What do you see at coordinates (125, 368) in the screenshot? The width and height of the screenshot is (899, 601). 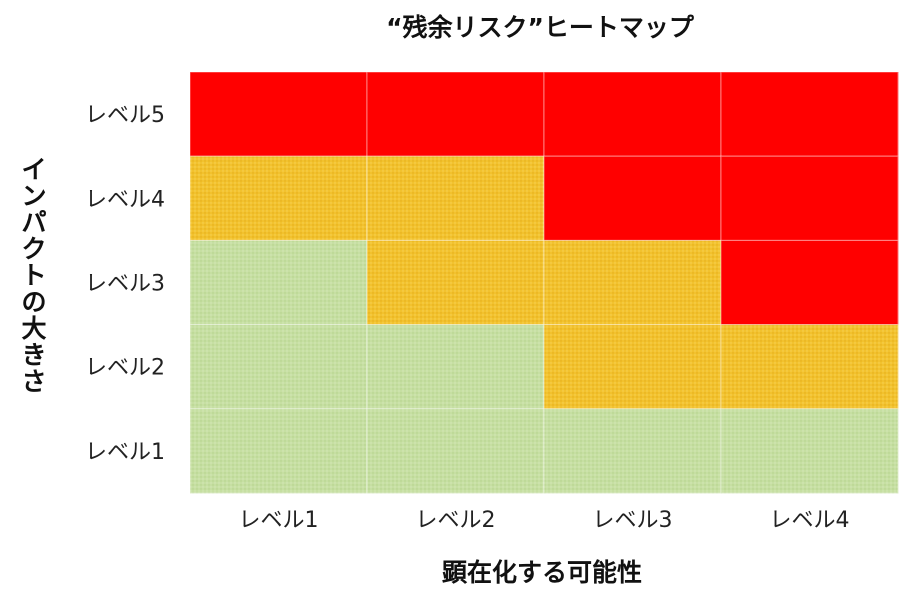 I see `y-tick-label: レベル2` at bounding box center [125, 368].